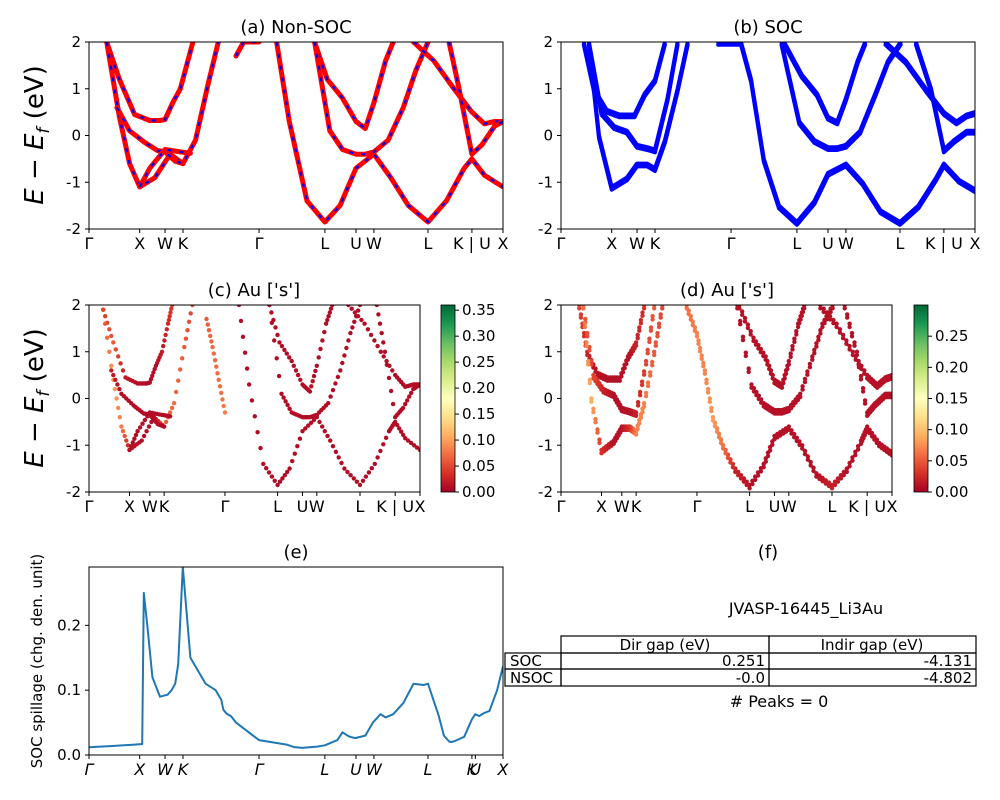 This screenshot has height=800, width=1000. I want to click on x-tick-label: K, so click(164, 506).